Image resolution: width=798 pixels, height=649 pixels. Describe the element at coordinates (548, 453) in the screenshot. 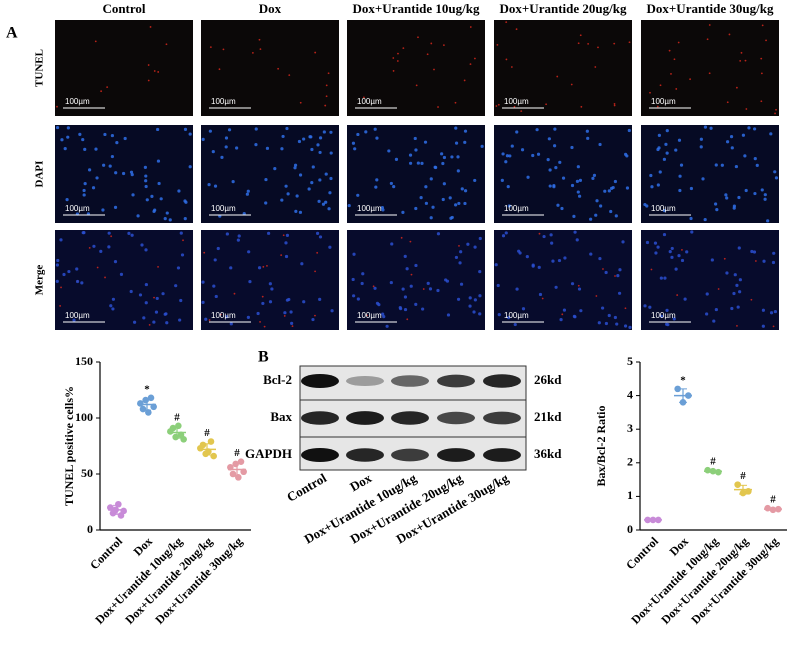

I see `blot-size-label: 36kd` at that location.